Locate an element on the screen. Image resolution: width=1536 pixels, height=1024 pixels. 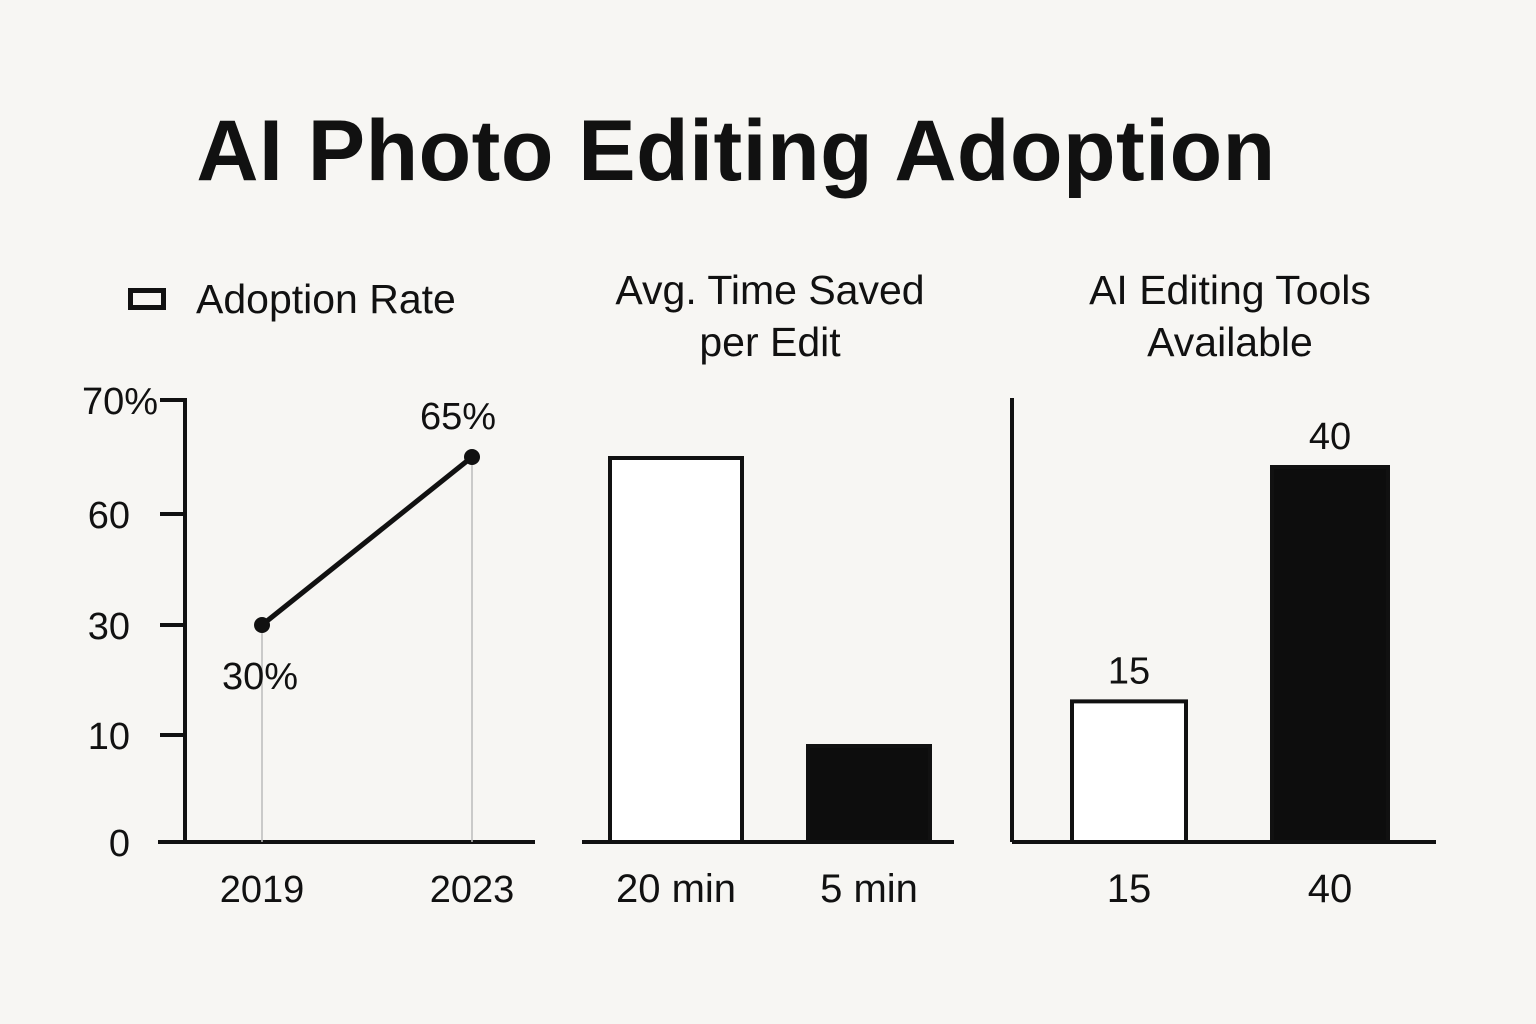
x-tick-label: 2023 is located at coordinates (472, 890).